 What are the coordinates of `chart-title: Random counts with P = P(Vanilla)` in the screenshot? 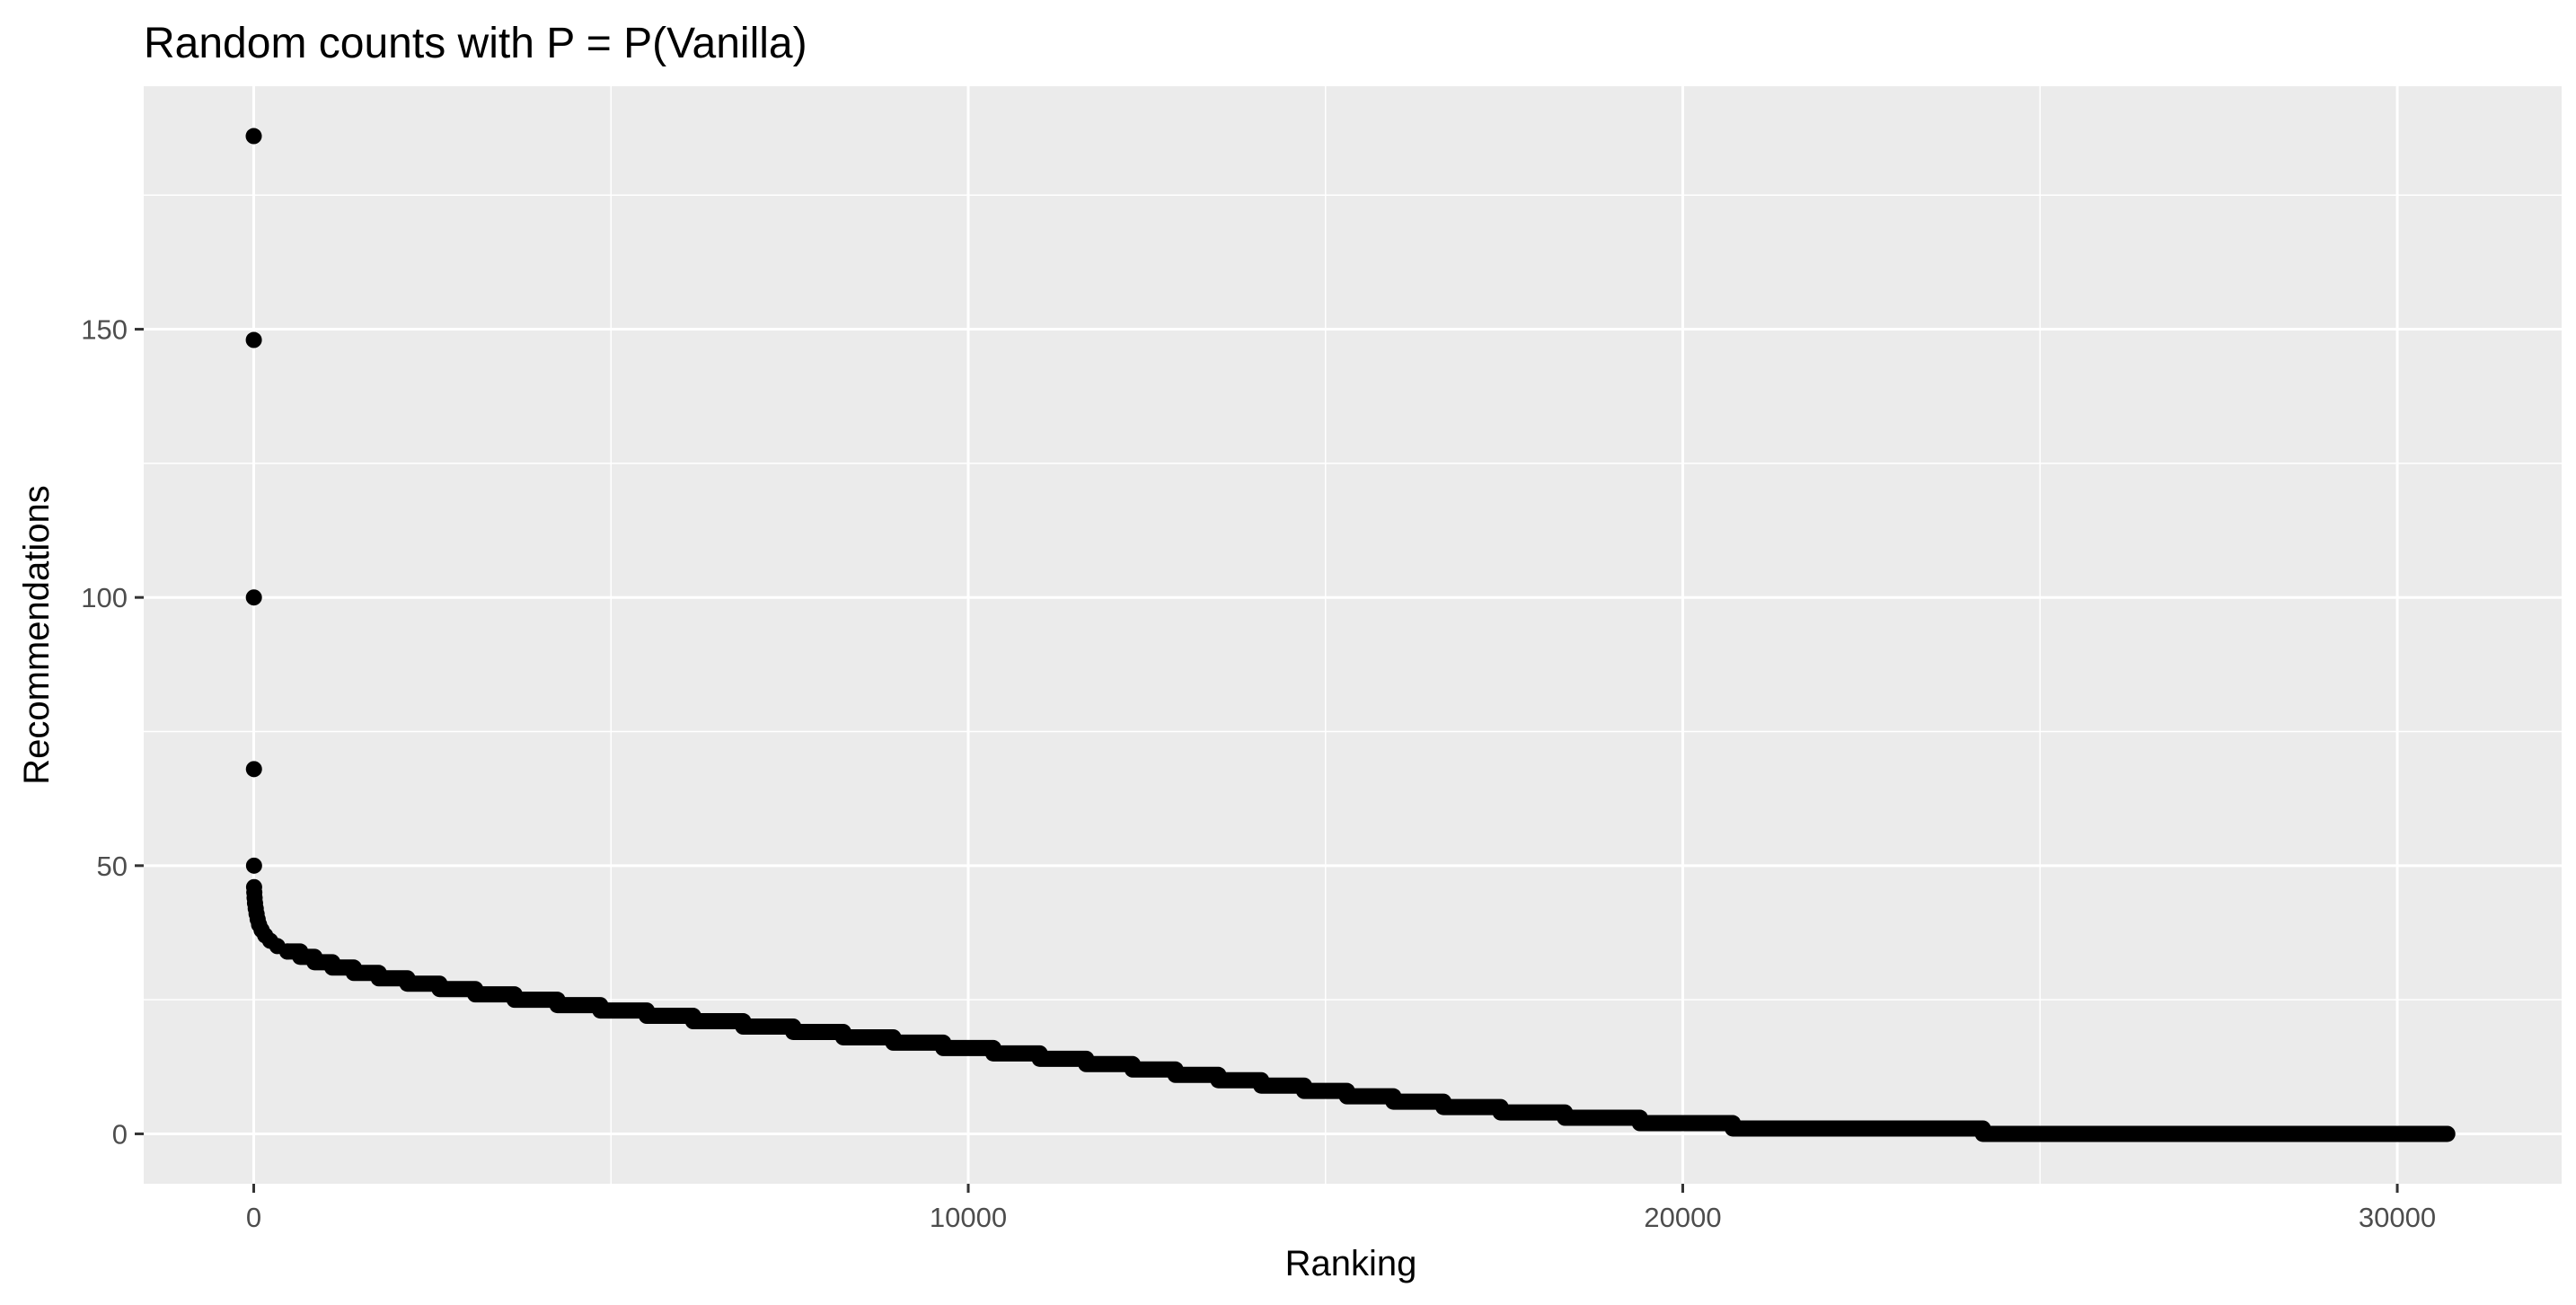 It's located at (475, 43).